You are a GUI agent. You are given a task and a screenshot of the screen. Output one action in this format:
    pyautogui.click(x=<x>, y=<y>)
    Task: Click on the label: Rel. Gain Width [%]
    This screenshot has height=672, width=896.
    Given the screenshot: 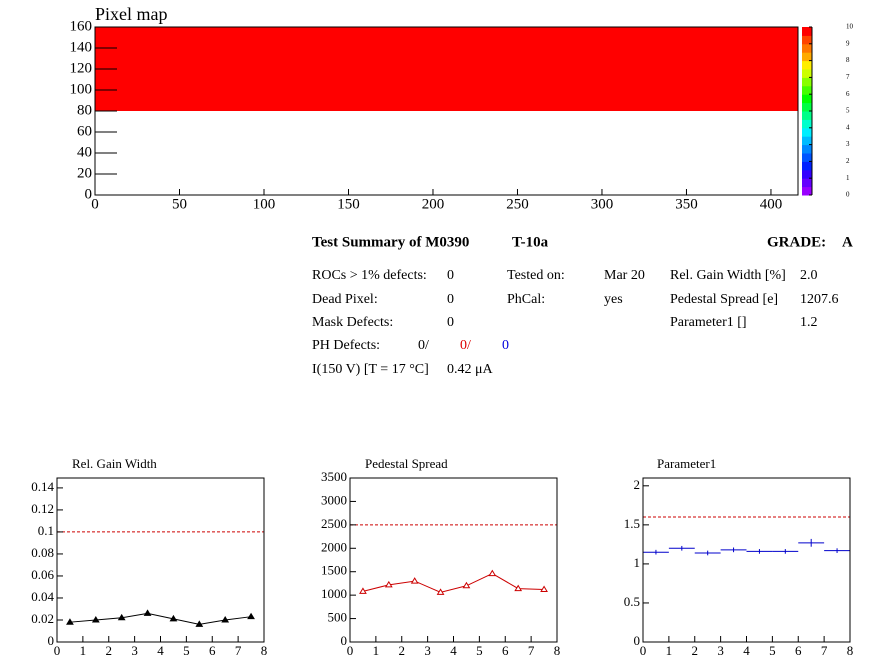 What is the action you would take?
    pyautogui.click(x=728, y=275)
    